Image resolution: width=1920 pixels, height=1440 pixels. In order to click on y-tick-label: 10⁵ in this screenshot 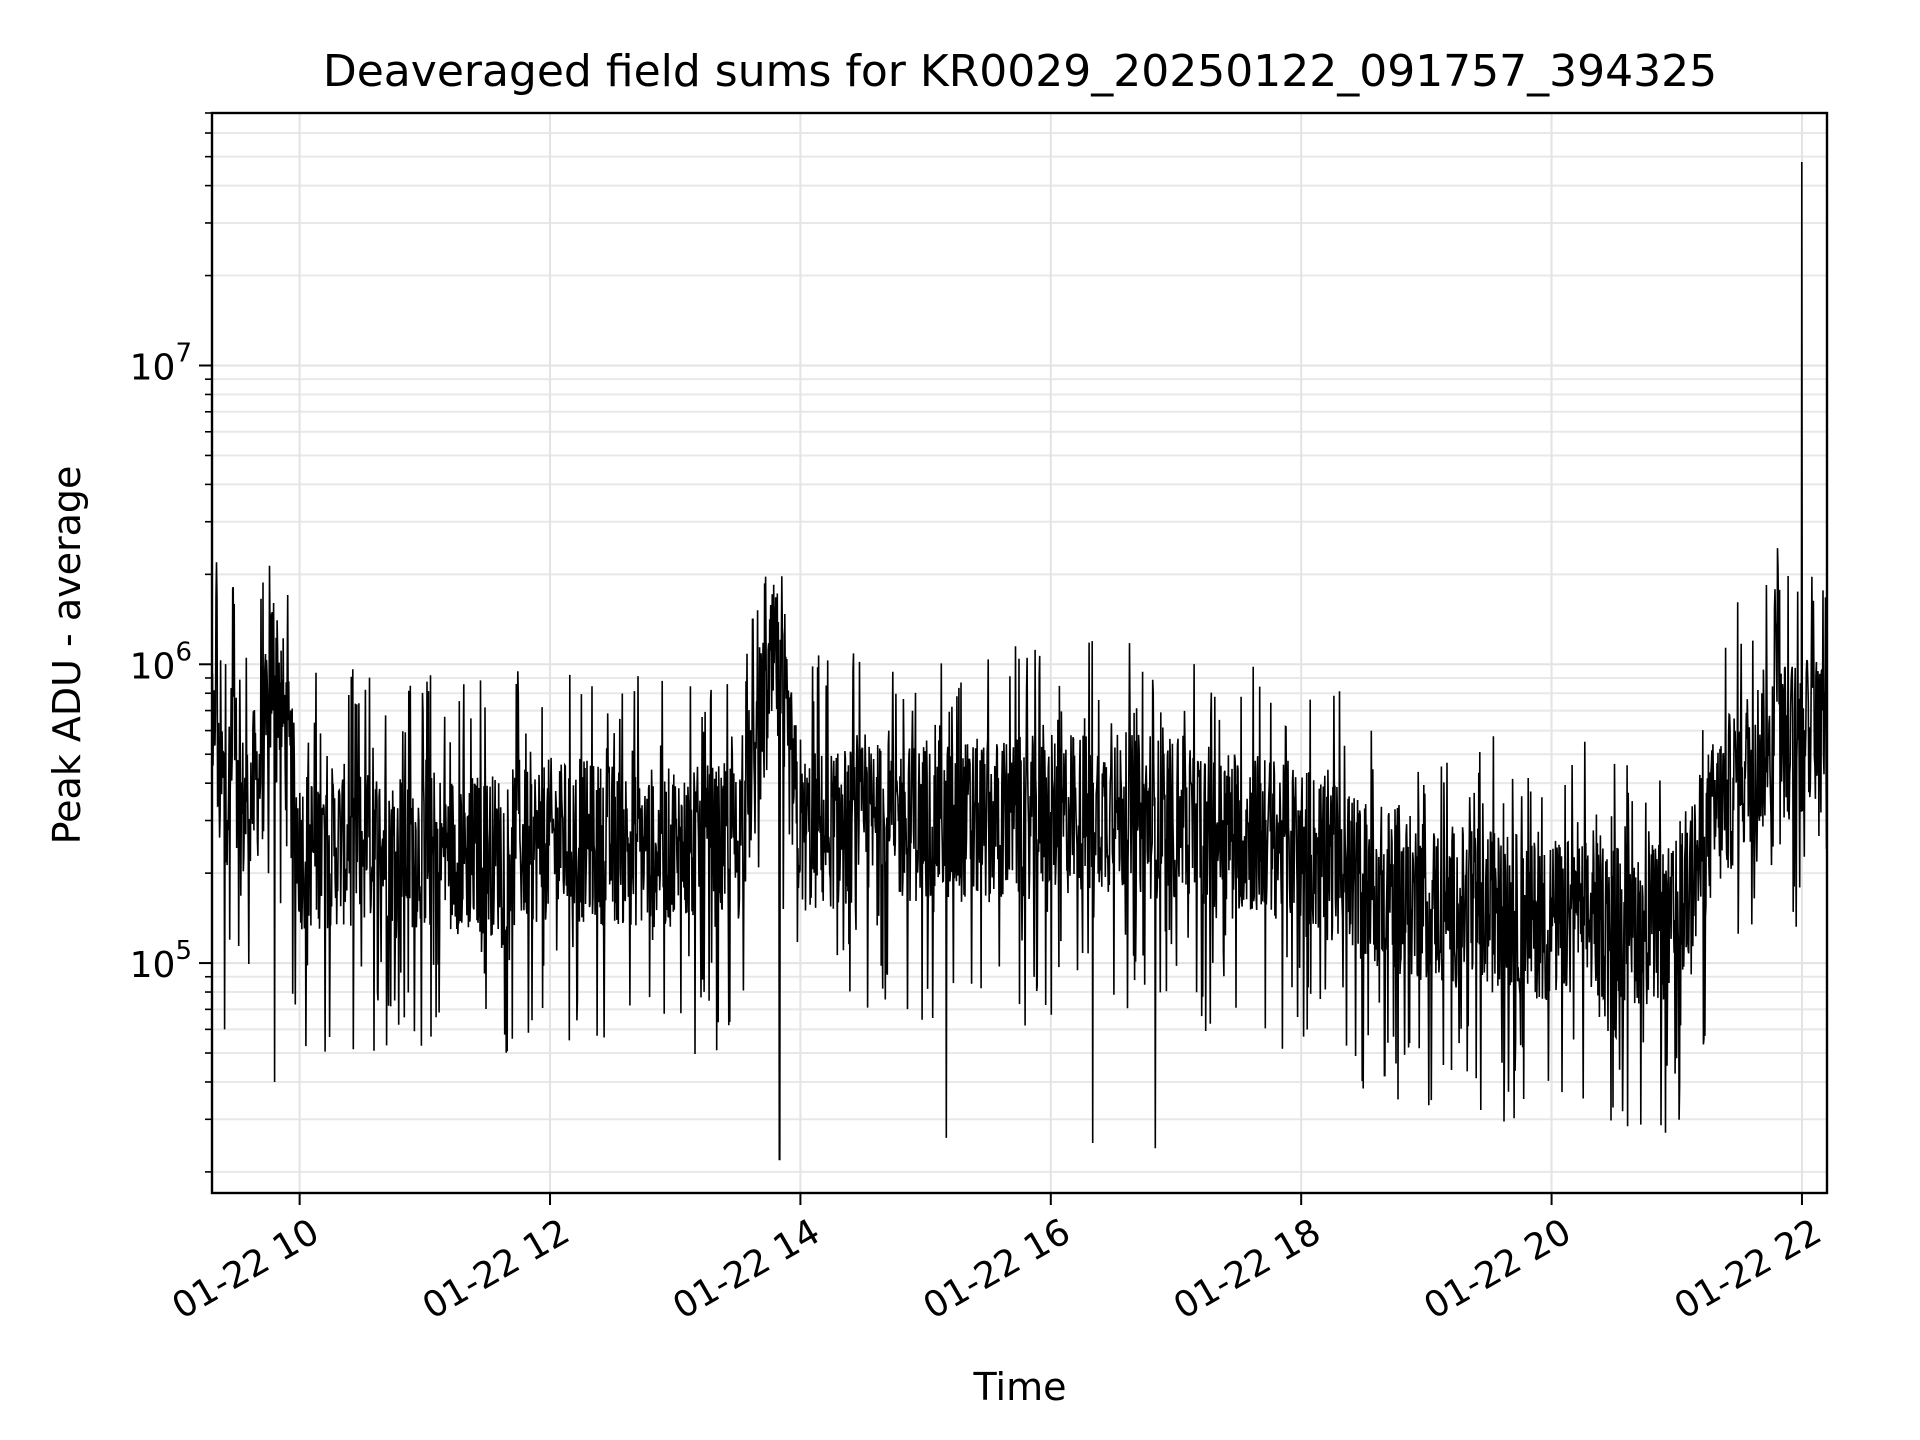, I will do `click(161, 961)`.